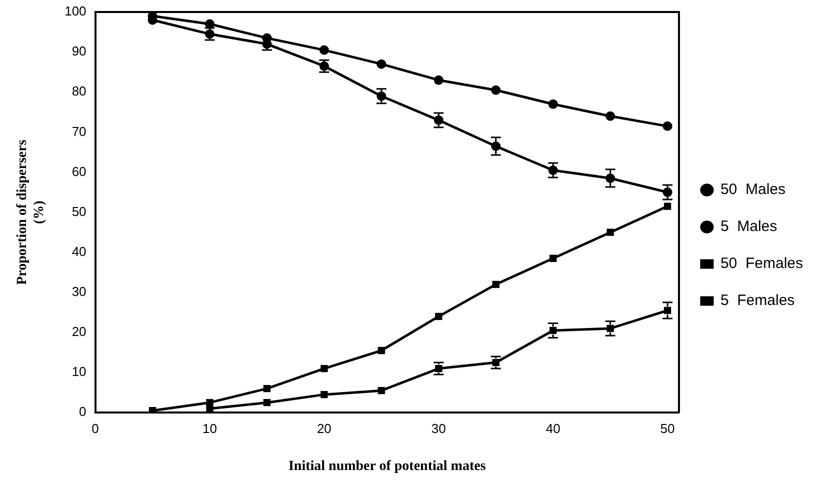  What do you see at coordinates (762, 263) in the screenshot?
I see `legend-label: 50 Females` at bounding box center [762, 263].